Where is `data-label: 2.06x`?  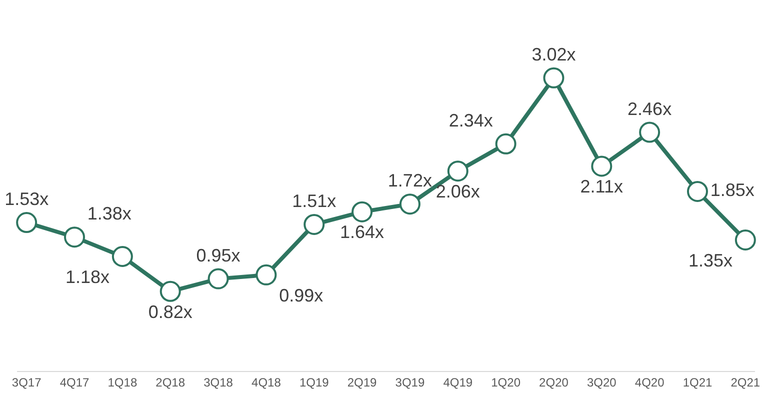
data-label: 2.06x is located at coordinates (458, 191).